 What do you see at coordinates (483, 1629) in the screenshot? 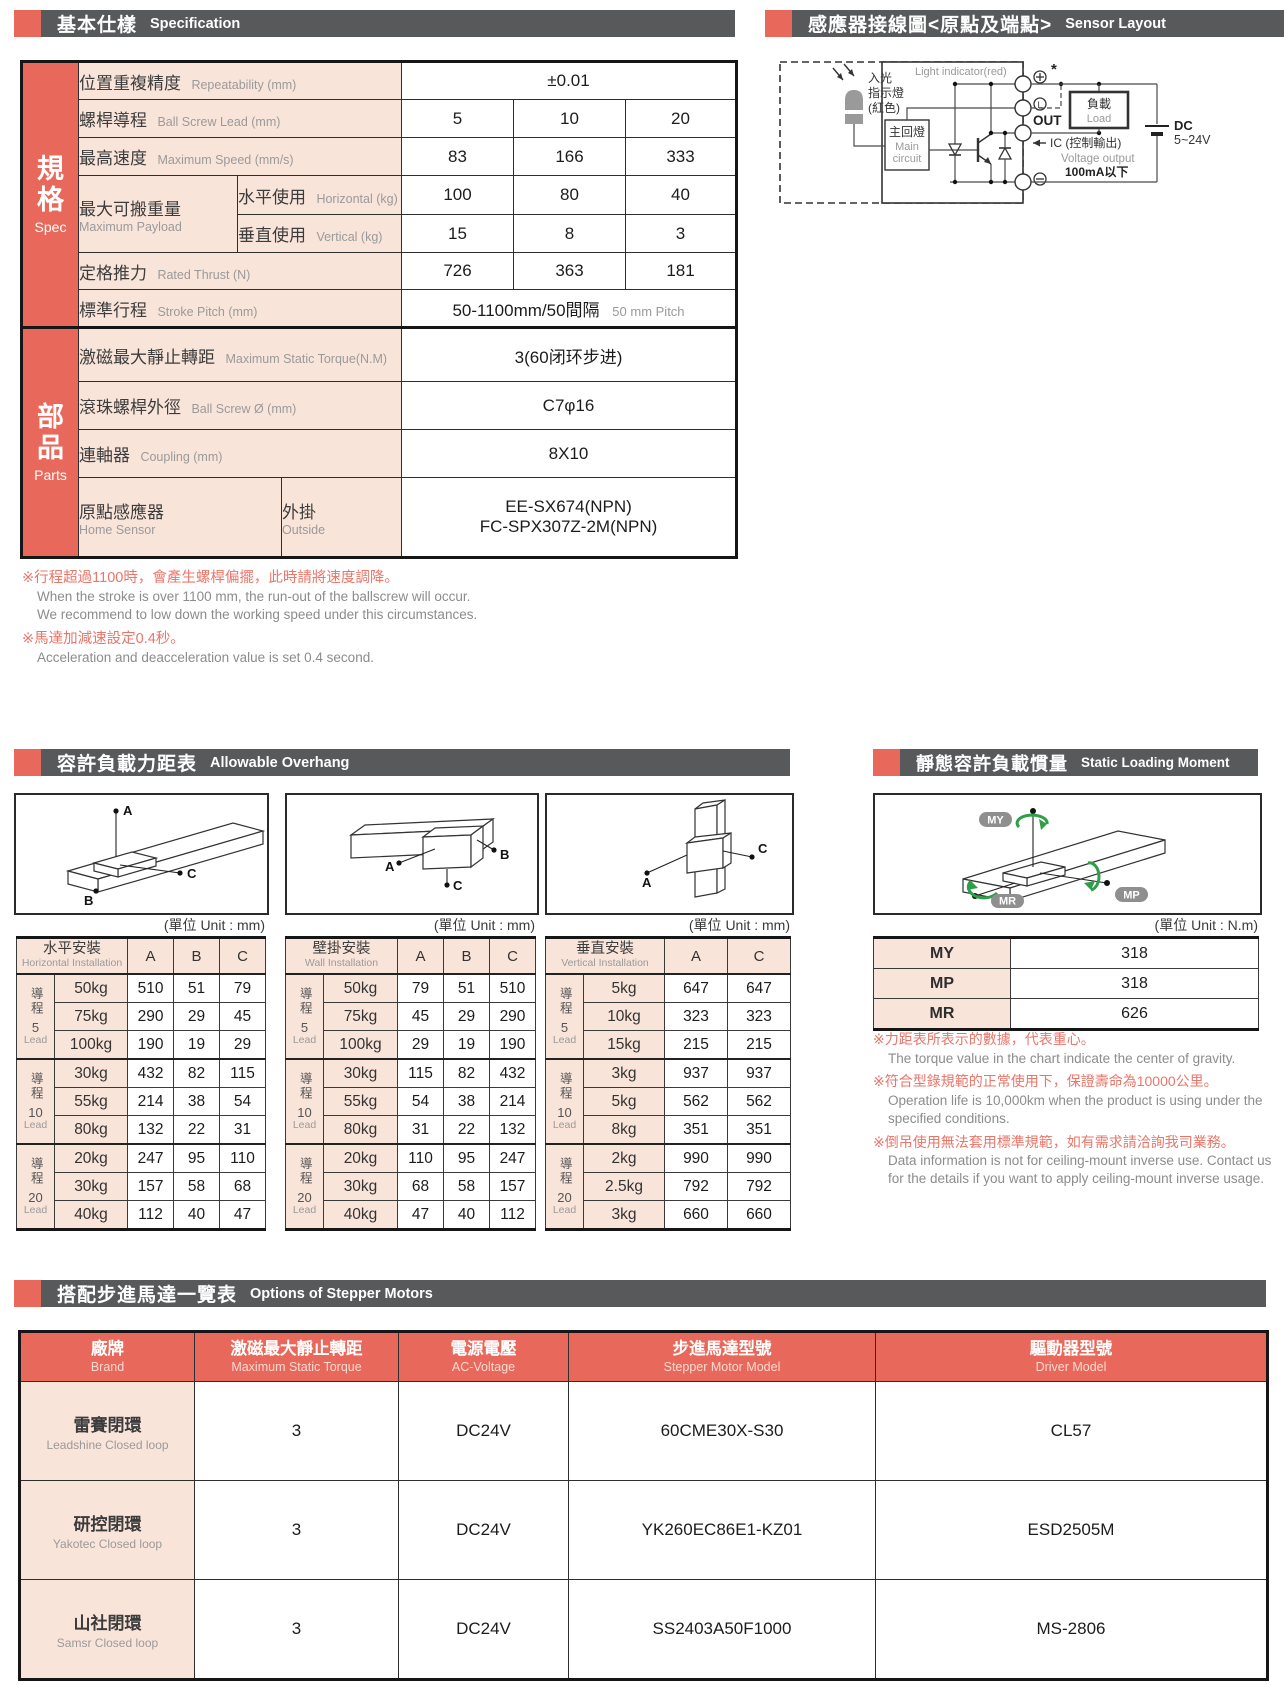
I see `voltage-cell: DC24V` at bounding box center [483, 1629].